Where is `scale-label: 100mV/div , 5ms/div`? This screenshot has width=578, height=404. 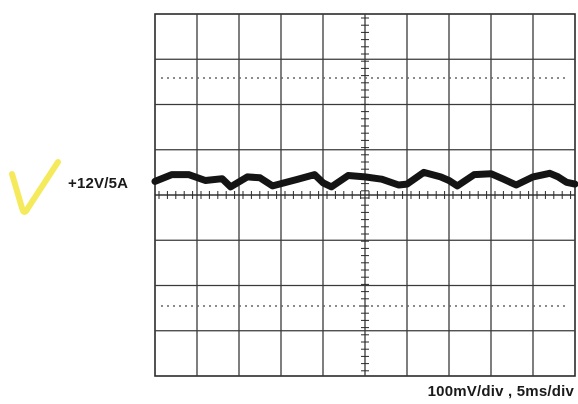
scale-label: 100mV/div , 5ms/div is located at coordinates (500, 391).